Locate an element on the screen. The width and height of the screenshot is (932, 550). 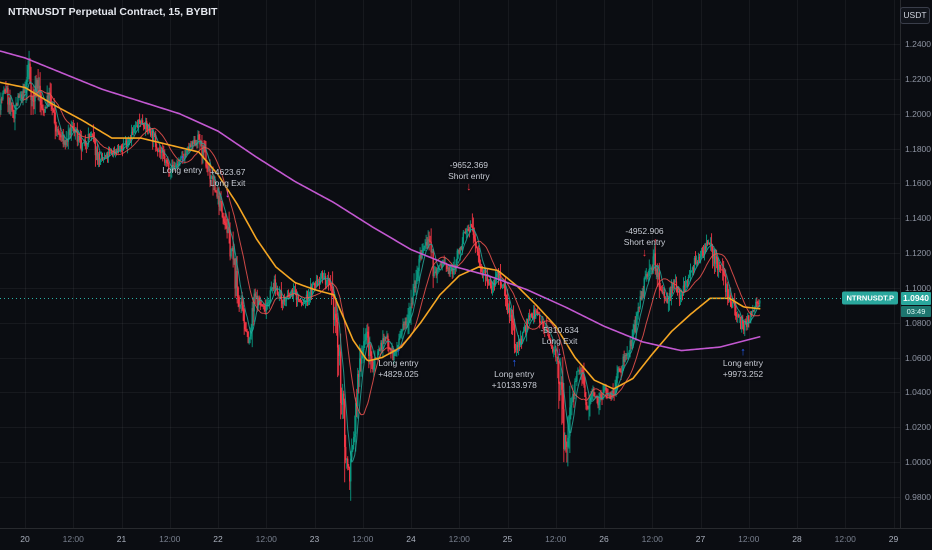
time-axis-label: 29 is located at coordinates (893, 539).